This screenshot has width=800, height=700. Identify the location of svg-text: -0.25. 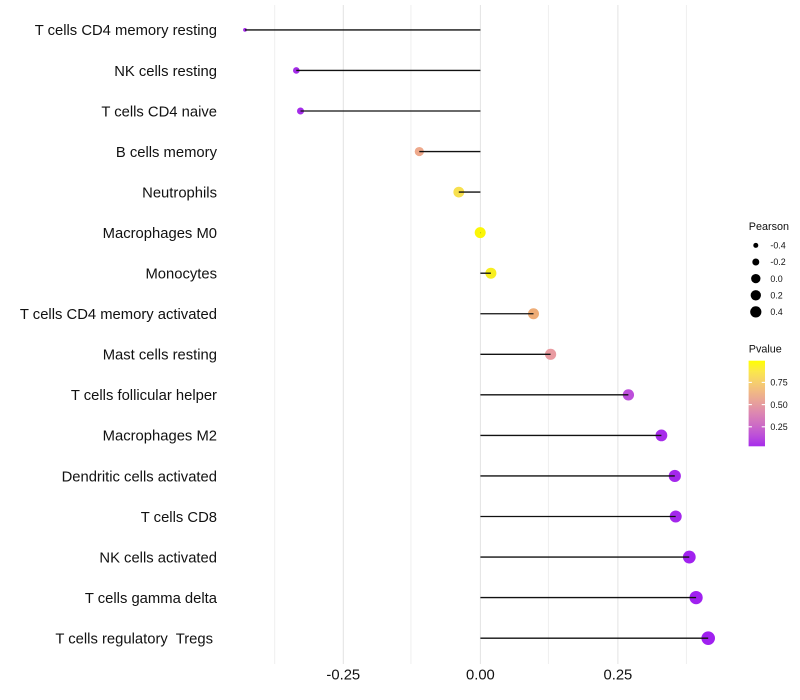
(343, 675).